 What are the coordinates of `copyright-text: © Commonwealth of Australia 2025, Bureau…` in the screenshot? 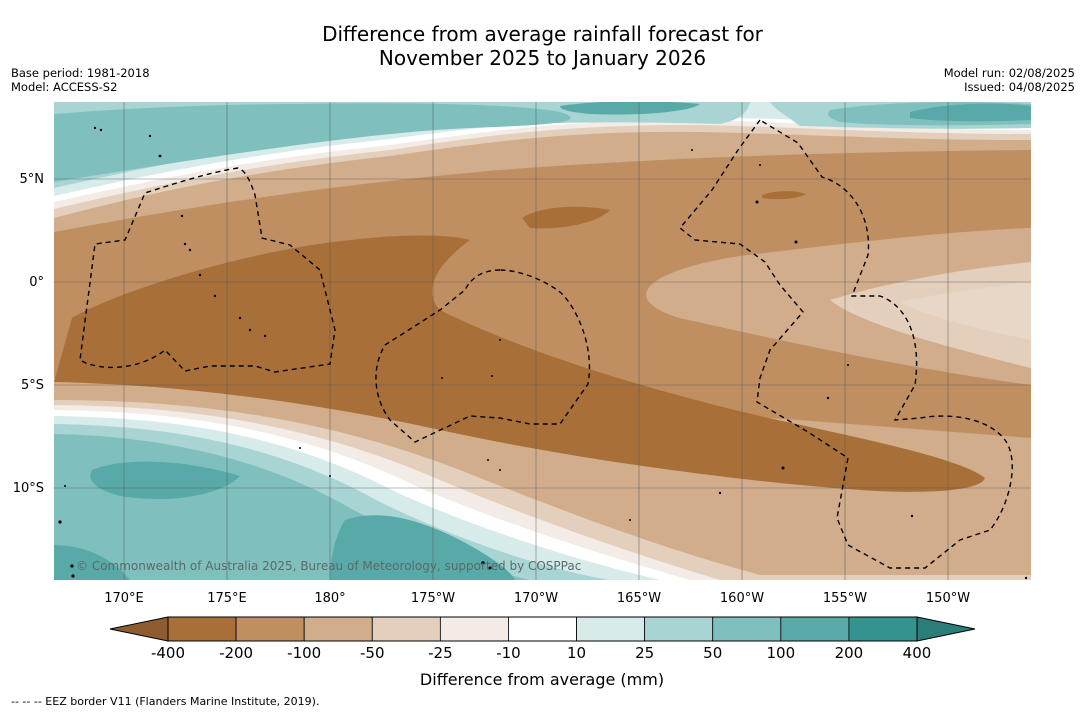 It's located at (328, 566).